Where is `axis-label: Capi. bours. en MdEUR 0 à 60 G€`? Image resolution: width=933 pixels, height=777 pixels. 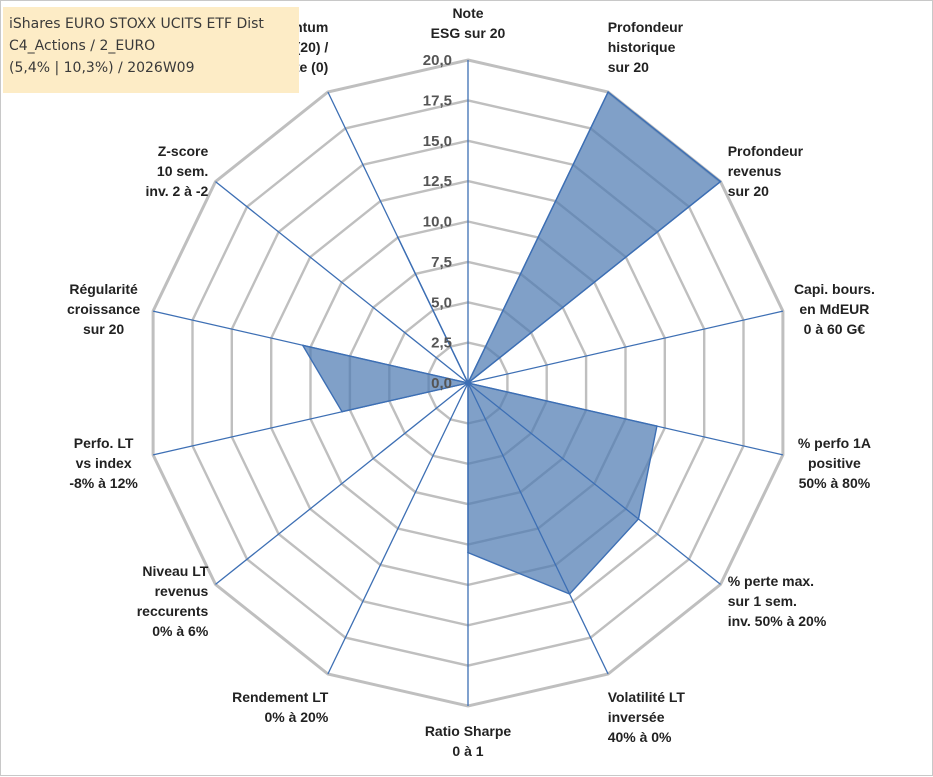 axis-label: Capi. bours. en MdEUR 0 à 60 G€ is located at coordinates (834, 309).